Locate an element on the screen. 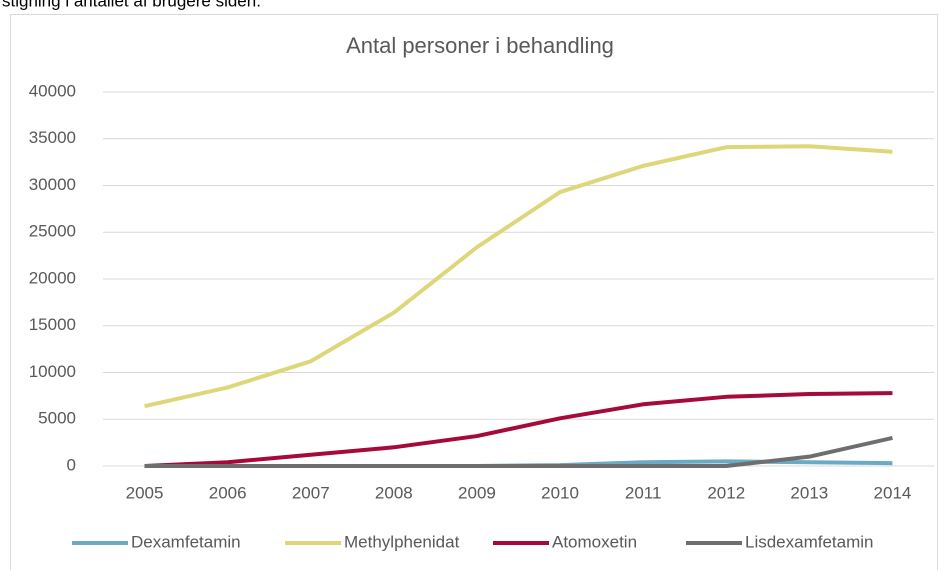 The width and height of the screenshot is (950, 570). chart-title: Antal personer i behandling is located at coordinates (480, 45).